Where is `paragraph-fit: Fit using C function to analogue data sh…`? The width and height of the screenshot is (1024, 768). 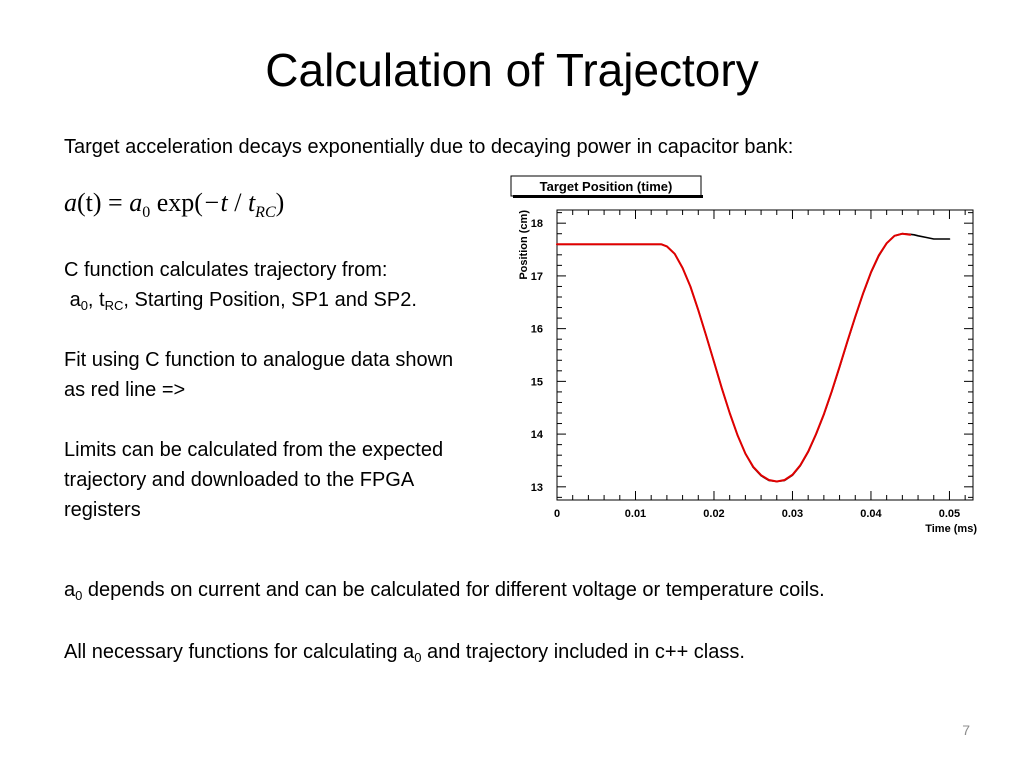
paragraph-fit: Fit using C function to analogue data sh… is located at coordinates (259, 375).